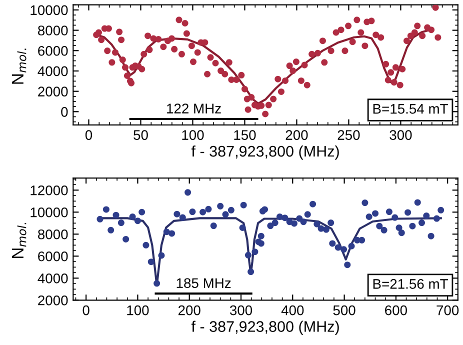  What do you see at coordinates (203, 283) in the screenshot?
I see `annotation: 185 MHz` at bounding box center [203, 283].